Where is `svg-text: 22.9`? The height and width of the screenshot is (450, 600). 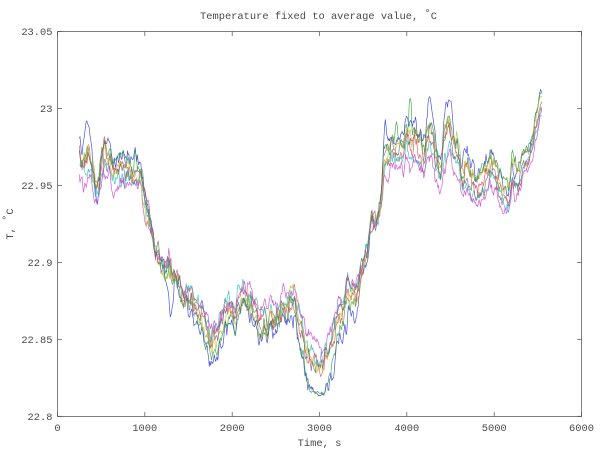 svg-text: 22.9 is located at coordinates (40, 264).